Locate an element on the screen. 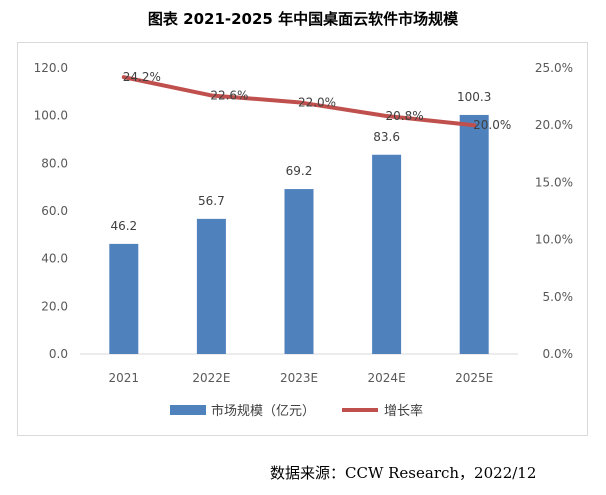  x-tick-label: 2025E is located at coordinates (474, 378).